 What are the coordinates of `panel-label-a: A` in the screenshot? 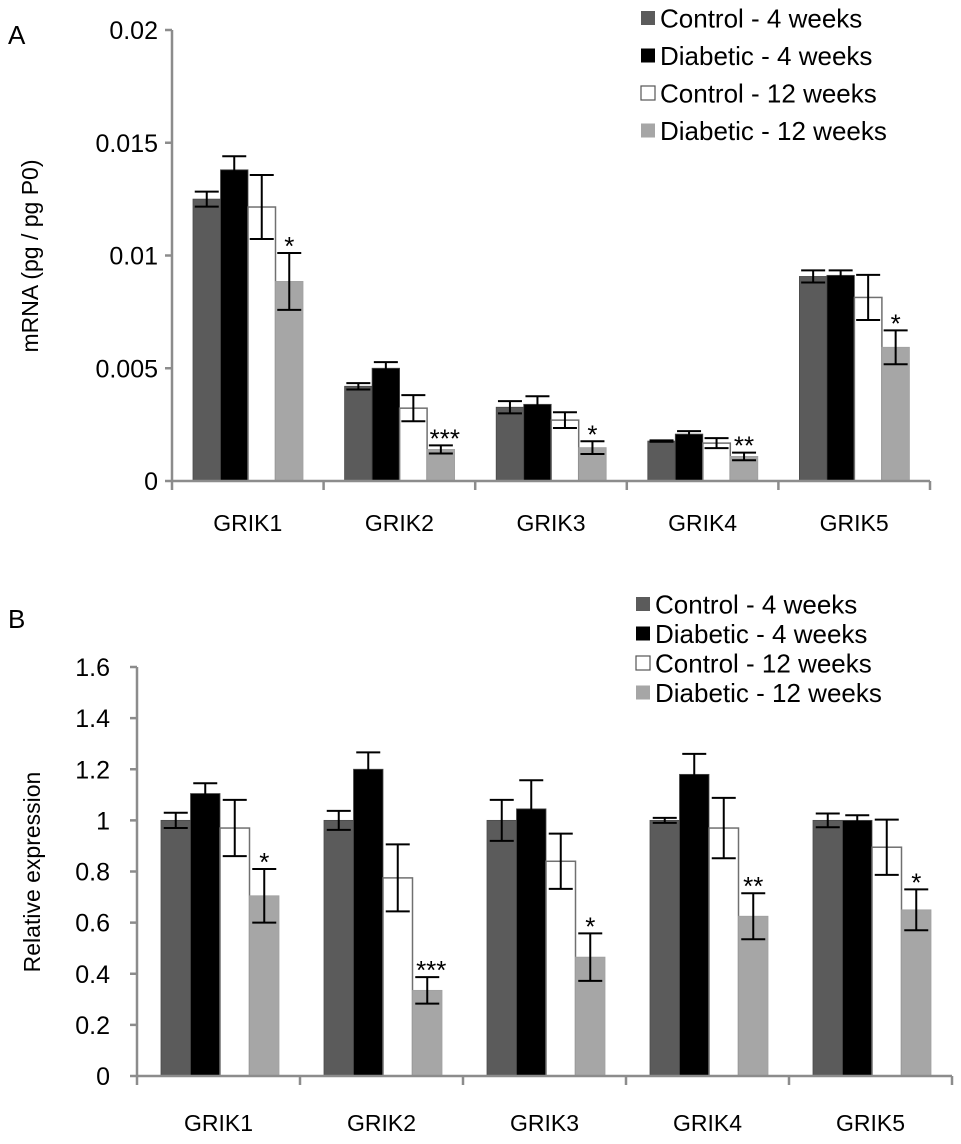 It's located at (17, 35).